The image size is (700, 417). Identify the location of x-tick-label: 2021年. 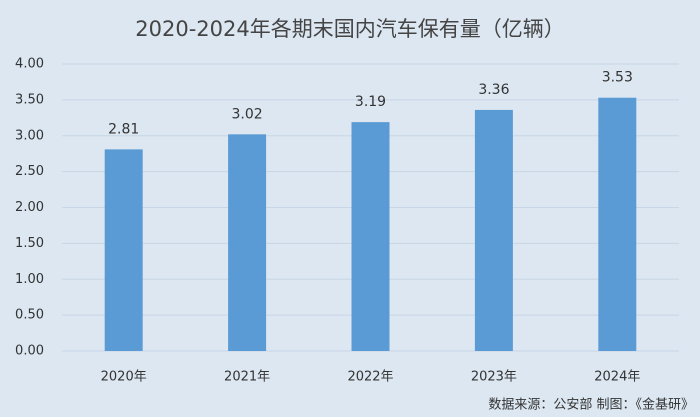
(247, 377).